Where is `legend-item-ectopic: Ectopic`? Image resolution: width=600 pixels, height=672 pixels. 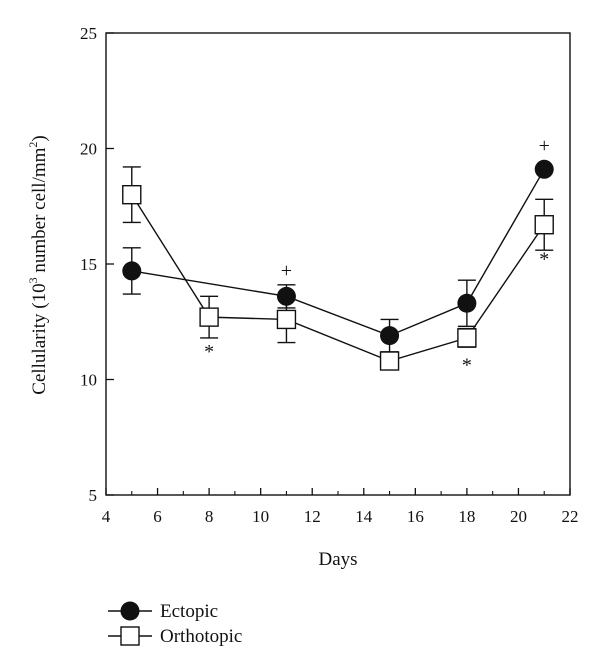 legend-item-ectopic: Ectopic is located at coordinates (163, 611).